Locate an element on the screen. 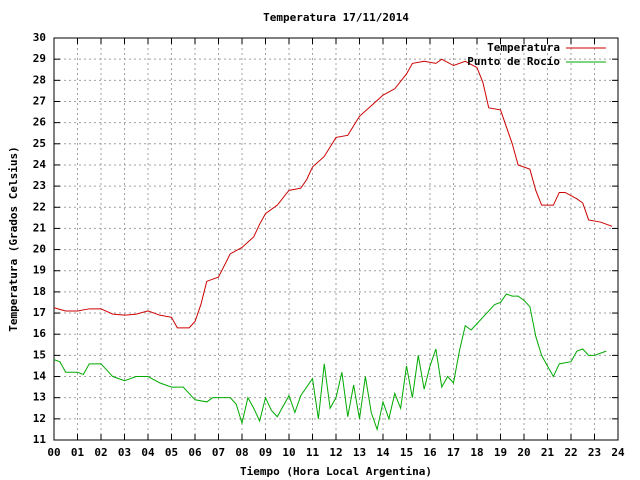 The height and width of the screenshot is (480, 640). y-tick-label: 17 is located at coordinates (39, 312).